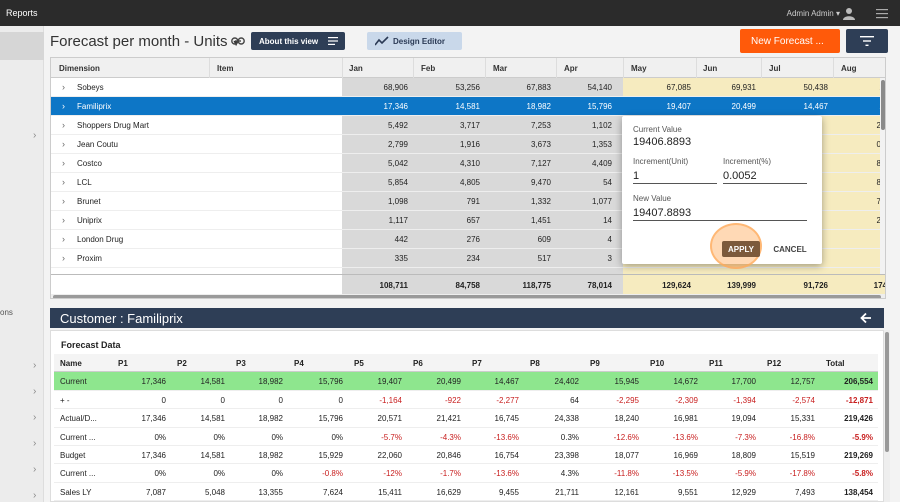  What do you see at coordinates (878, 201) in the screenshot?
I see `grid-cell: 7` at bounding box center [878, 201].